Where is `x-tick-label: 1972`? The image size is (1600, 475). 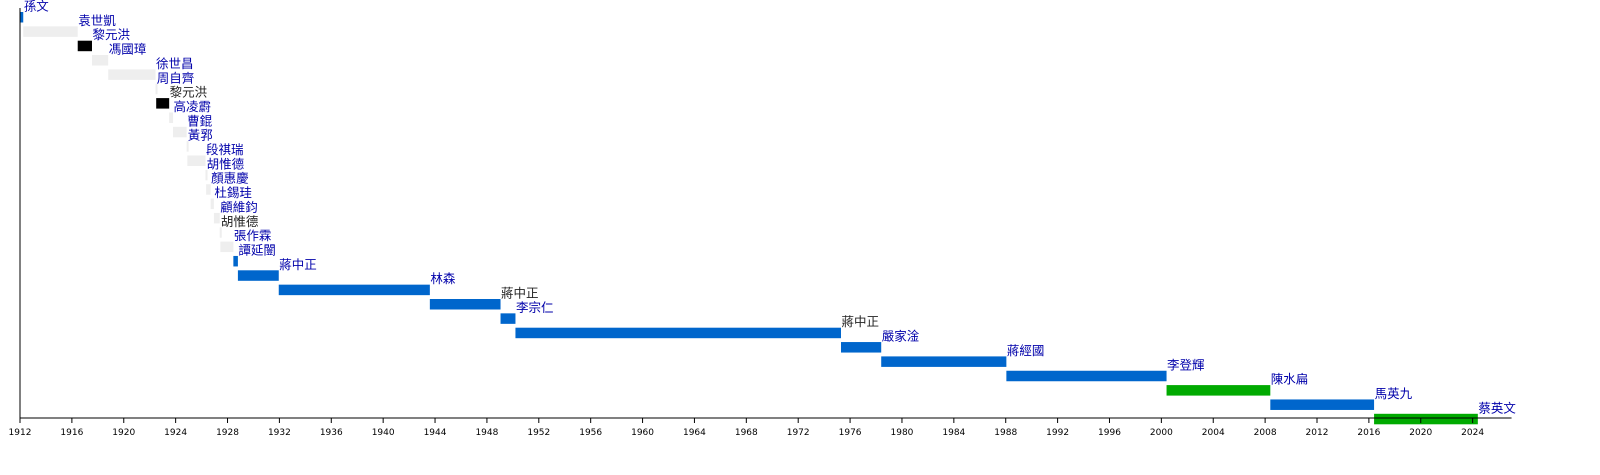 x-tick-label: 1972 is located at coordinates (798, 433).